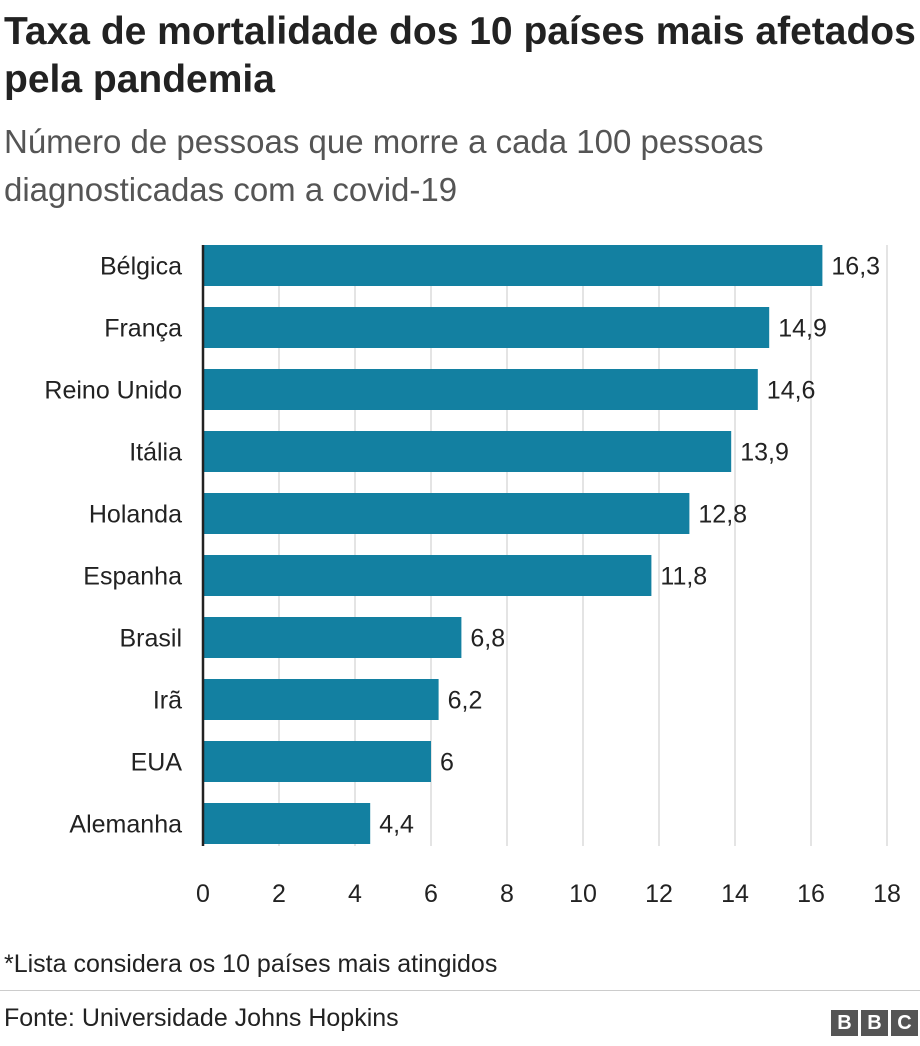 The image size is (920, 1046). I want to click on value-label: 6, so click(447, 763).